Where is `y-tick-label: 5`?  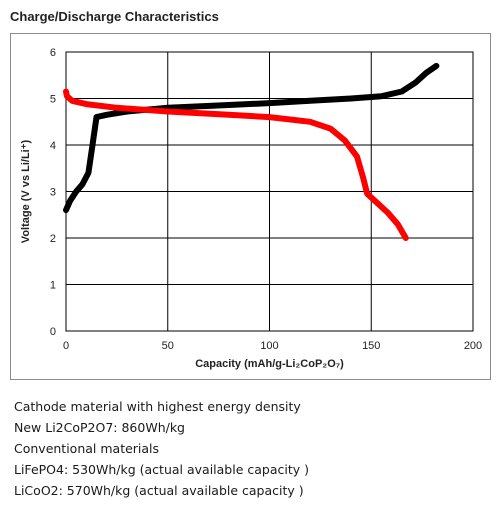 y-tick-label: 5 is located at coordinates (53, 100).